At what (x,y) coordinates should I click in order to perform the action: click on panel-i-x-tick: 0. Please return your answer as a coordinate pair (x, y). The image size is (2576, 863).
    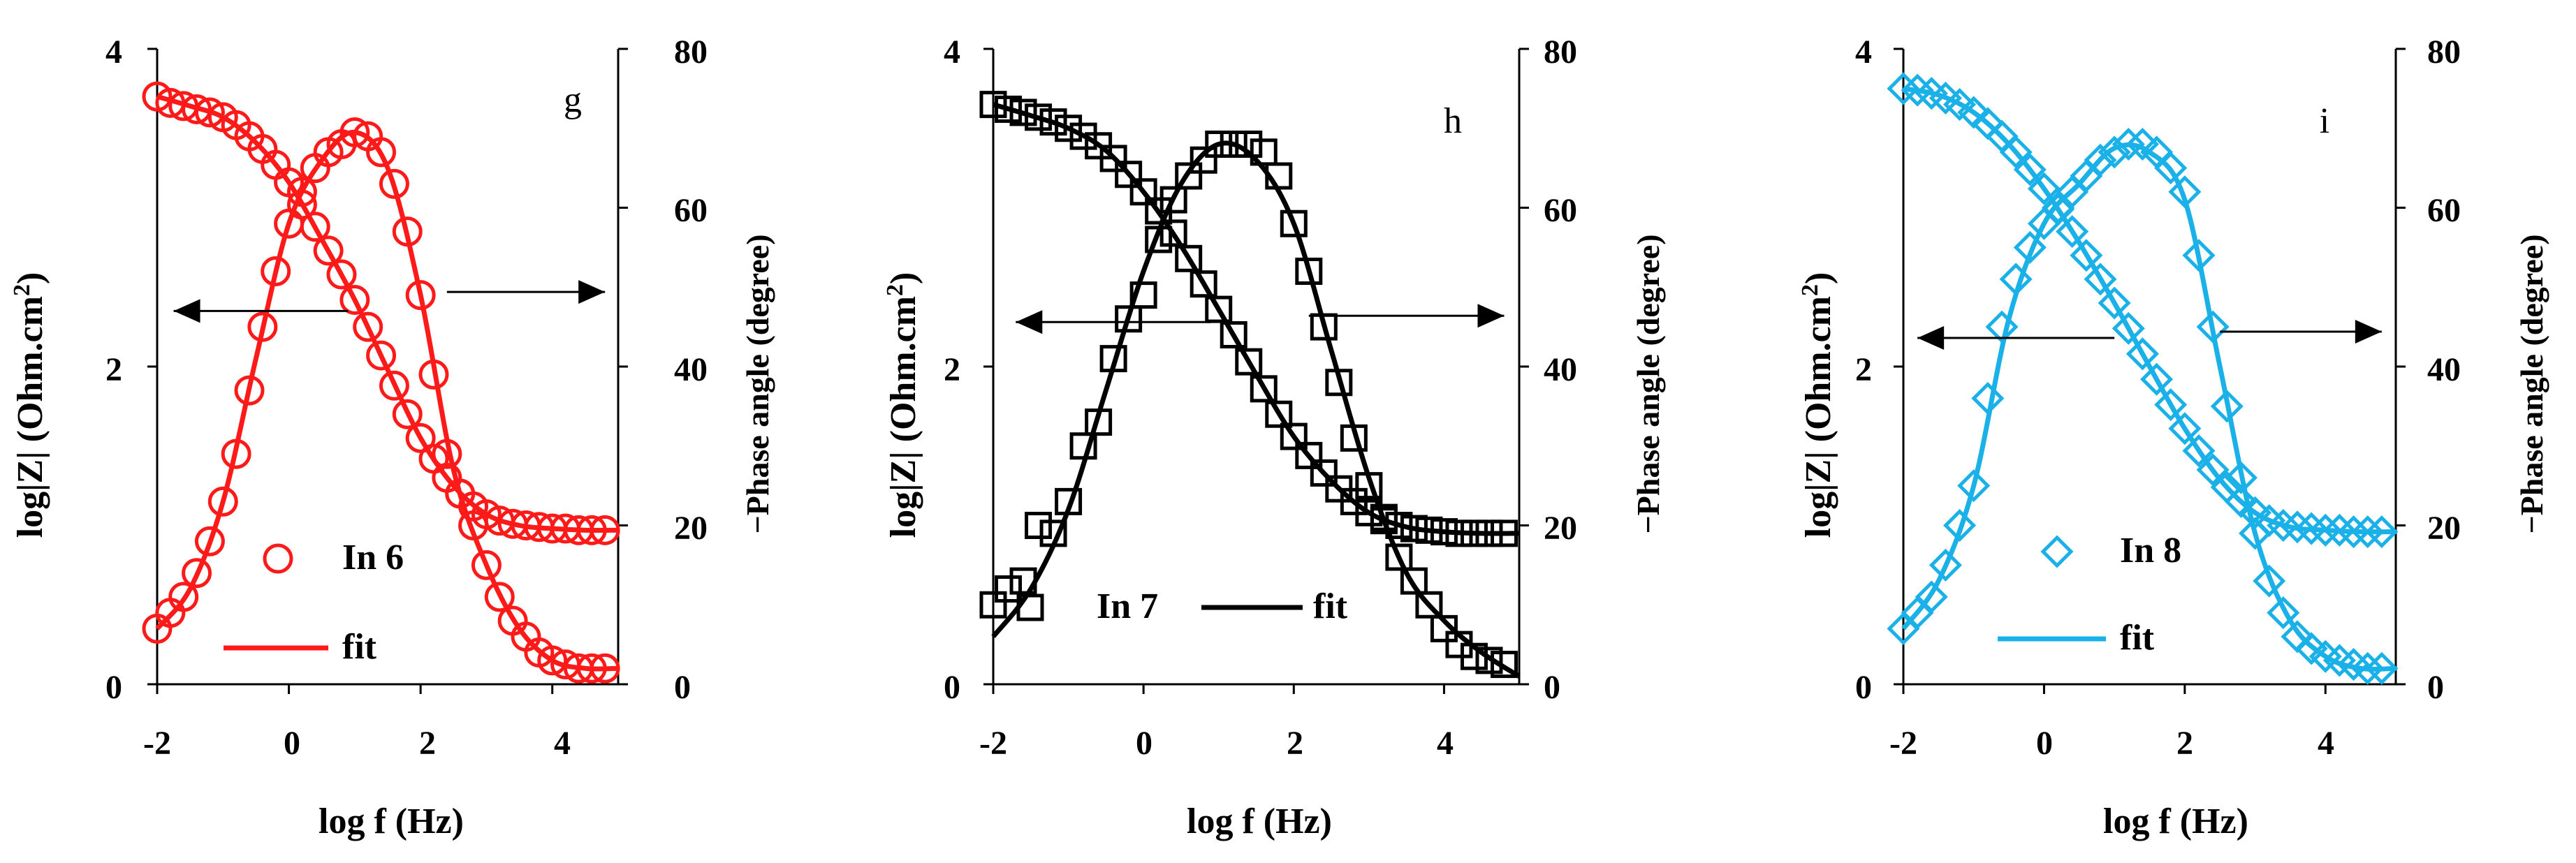
    Looking at the image, I should click on (2044, 743).